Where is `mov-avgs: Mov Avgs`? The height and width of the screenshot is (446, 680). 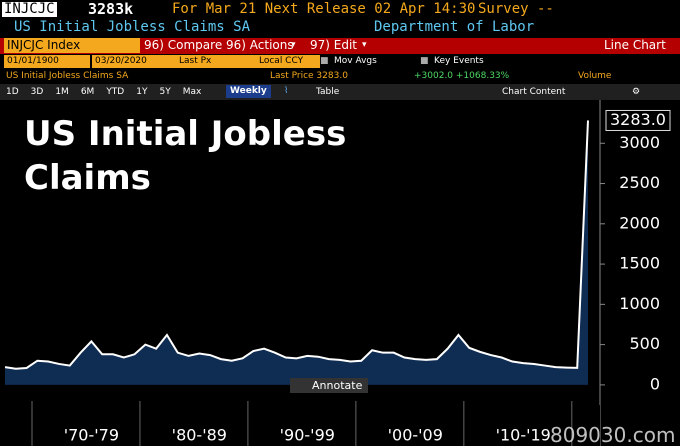 mov-avgs: Mov Avgs is located at coordinates (355, 61).